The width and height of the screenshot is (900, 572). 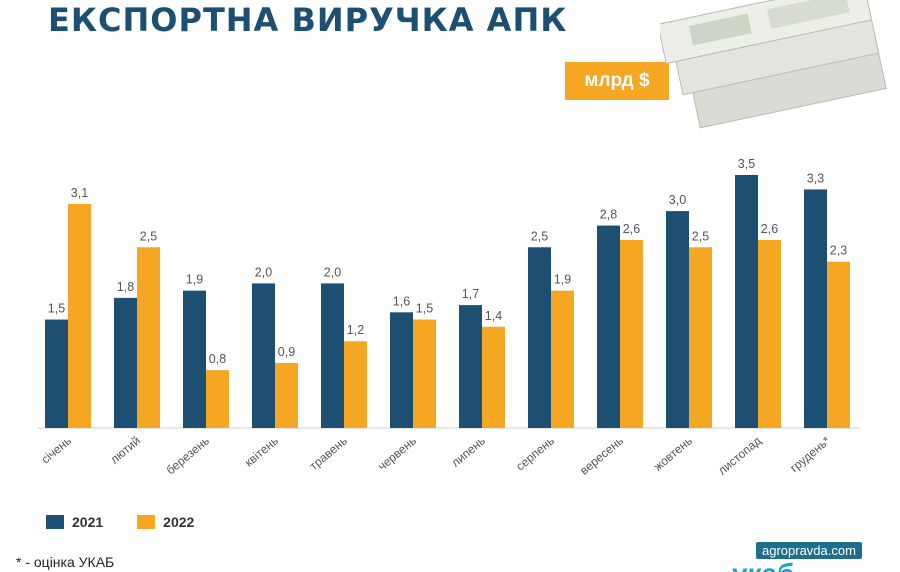 What do you see at coordinates (55, 522) in the screenshot?
I see `legend-swatch-2021` at bounding box center [55, 522].